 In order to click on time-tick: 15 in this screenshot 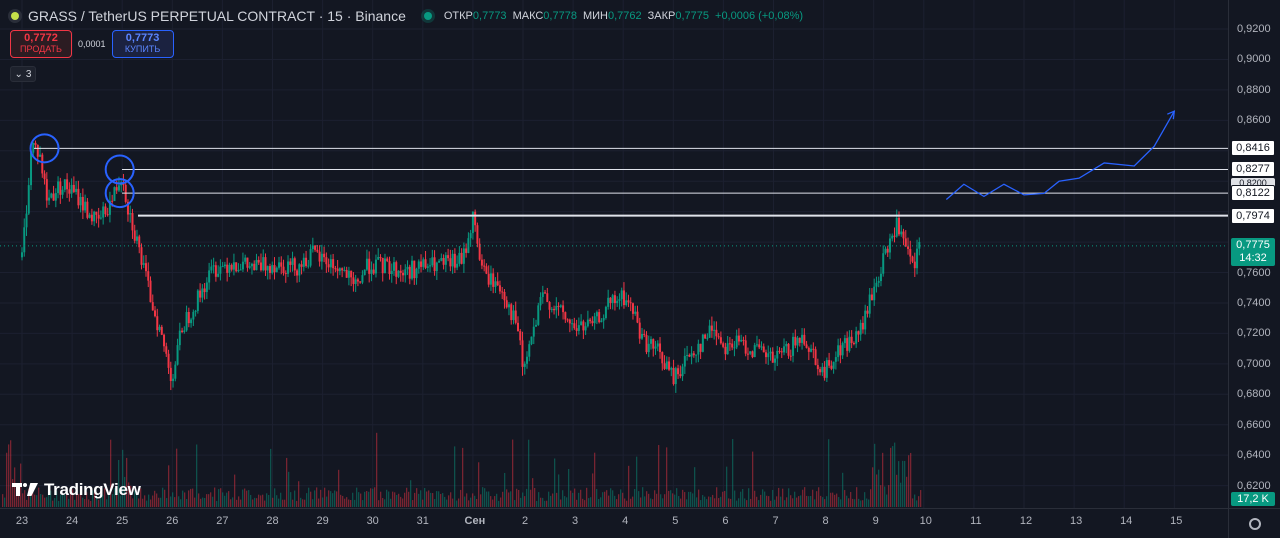, I will do `click(1176, 521)`.